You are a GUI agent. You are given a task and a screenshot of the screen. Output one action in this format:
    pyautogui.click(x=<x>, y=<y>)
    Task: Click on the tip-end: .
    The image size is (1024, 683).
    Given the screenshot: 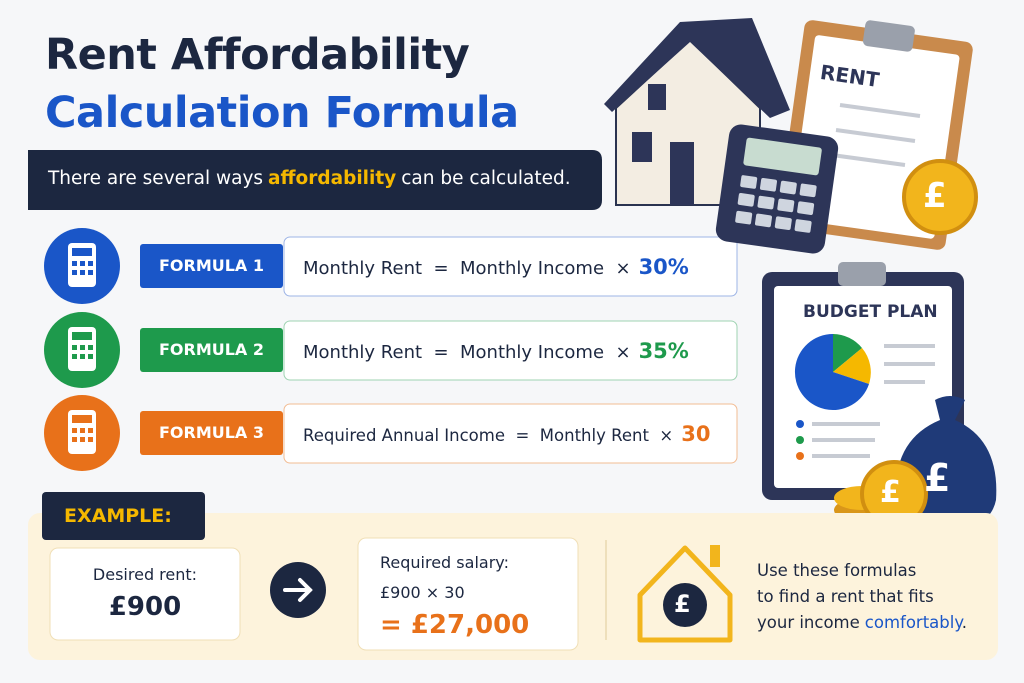 What is the action you would take?
    pyautogui.click(x=964, y=622)
    